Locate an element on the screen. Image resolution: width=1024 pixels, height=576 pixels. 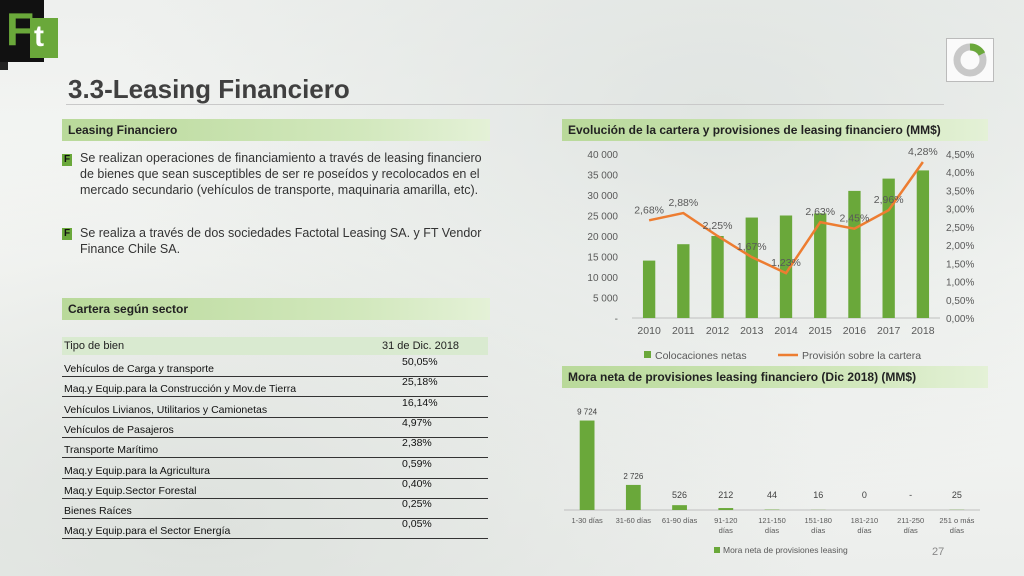
legend-item: Mora neta de provisiones leasing is located at coordinates (785, 550).